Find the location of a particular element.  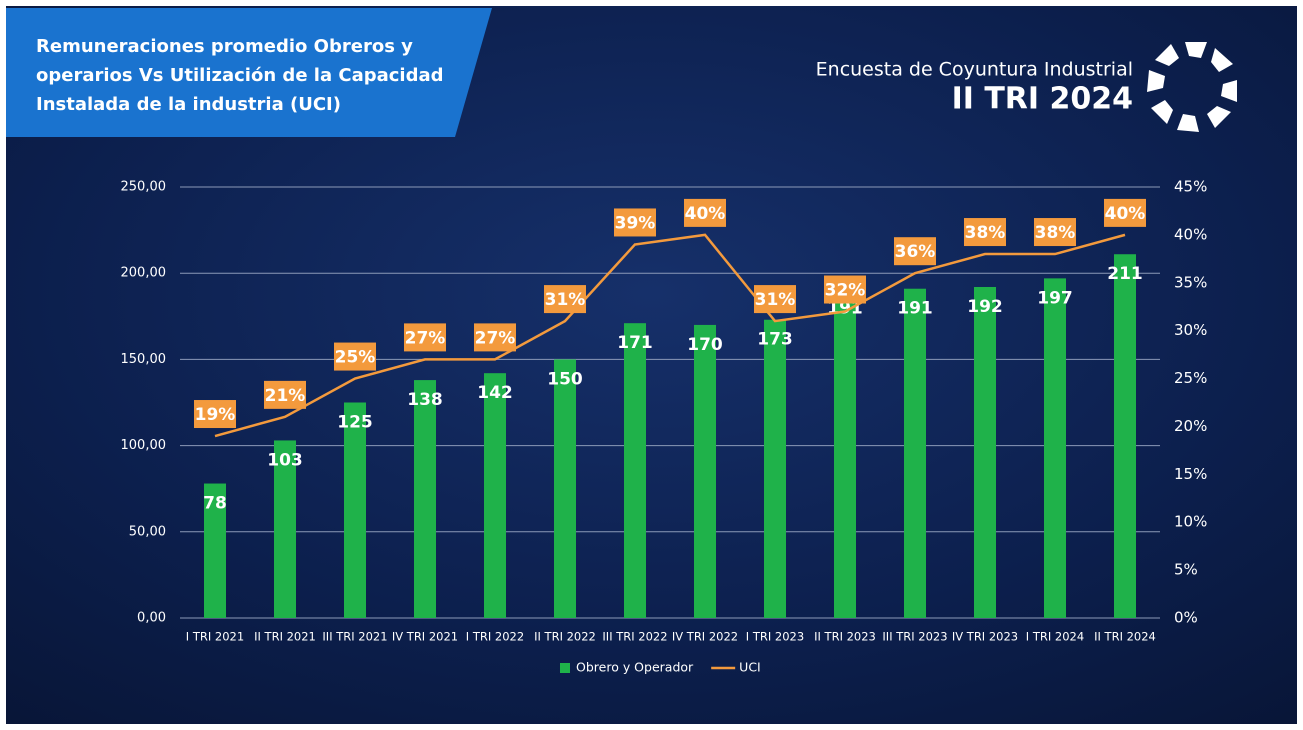

y2-tick-label: 45% is located at coordinates (1190, 187).